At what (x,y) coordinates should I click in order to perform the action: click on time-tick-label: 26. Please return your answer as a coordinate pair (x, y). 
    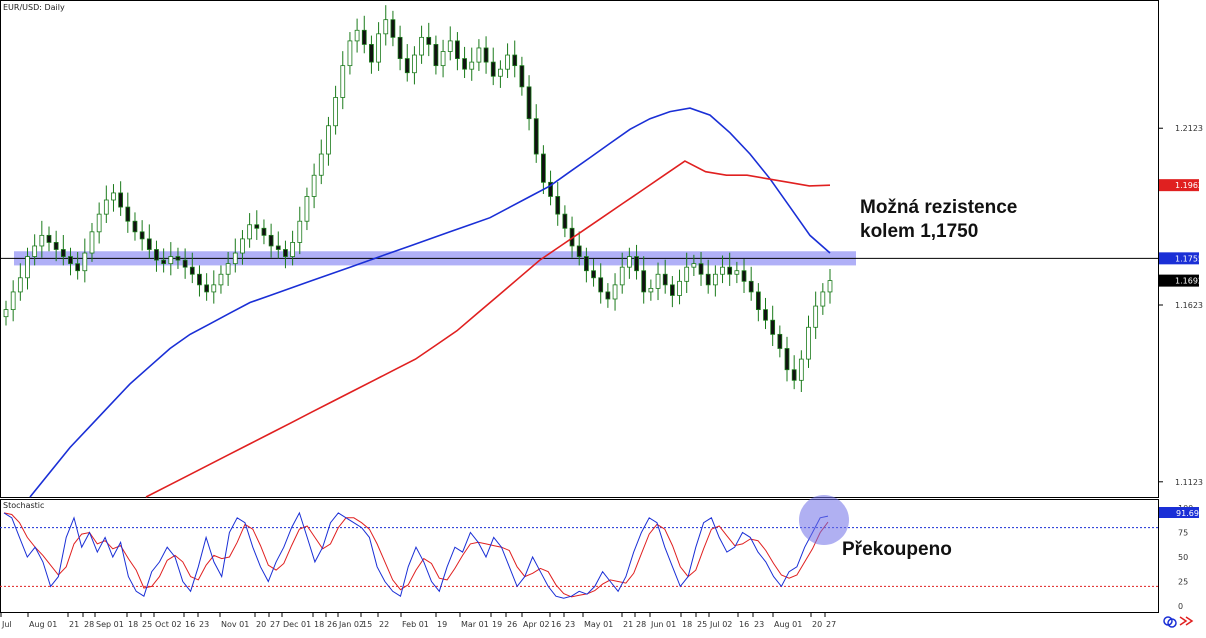
    Looking at the image, I should click on (332, 624).